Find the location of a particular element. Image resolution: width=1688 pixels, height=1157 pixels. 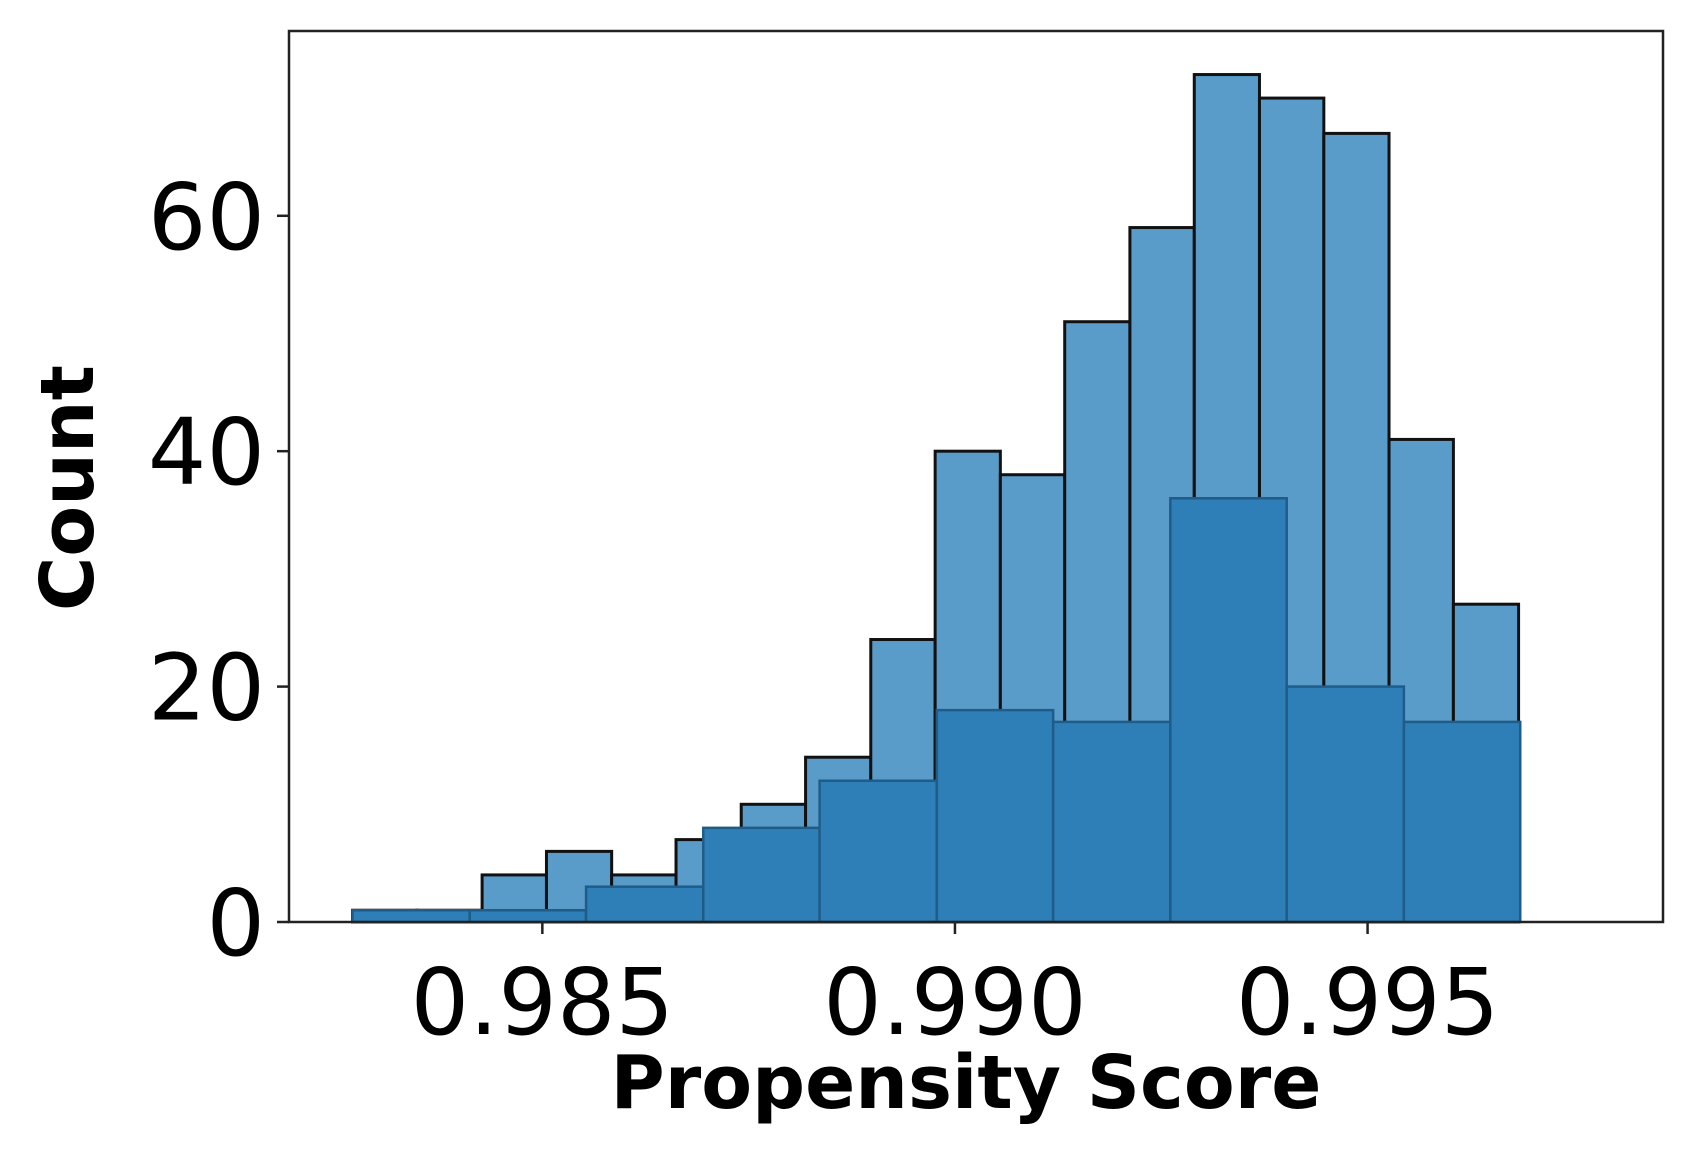

y-tick-label: 20 is located at coordinates (206, 688).